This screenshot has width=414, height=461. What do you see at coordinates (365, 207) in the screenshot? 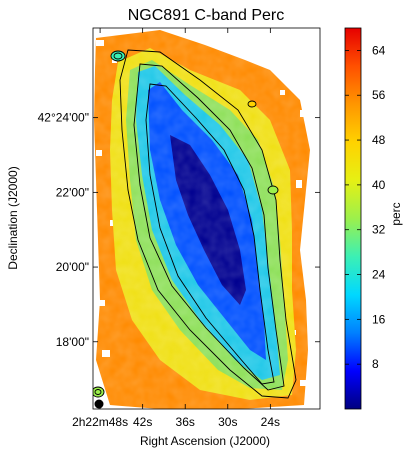
I see `colorbar-ticks: 8 16 24 32 40 48 56 64` at bounding box center [365, 207].